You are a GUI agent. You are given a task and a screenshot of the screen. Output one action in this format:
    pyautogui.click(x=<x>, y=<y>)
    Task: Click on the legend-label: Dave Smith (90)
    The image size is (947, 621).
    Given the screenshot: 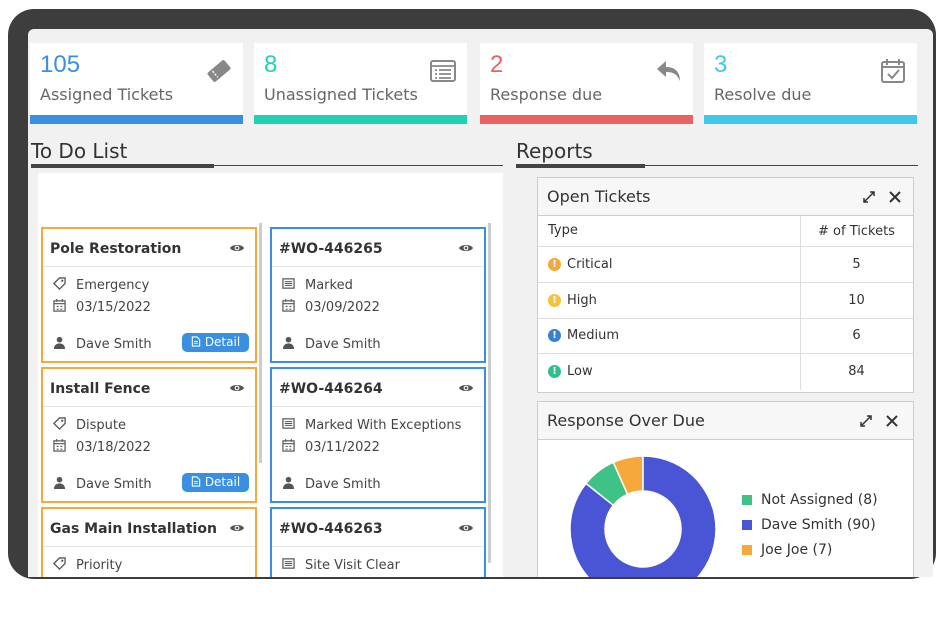 What is the action you would take?
    pyautogui.click(x=818, y=525)
    